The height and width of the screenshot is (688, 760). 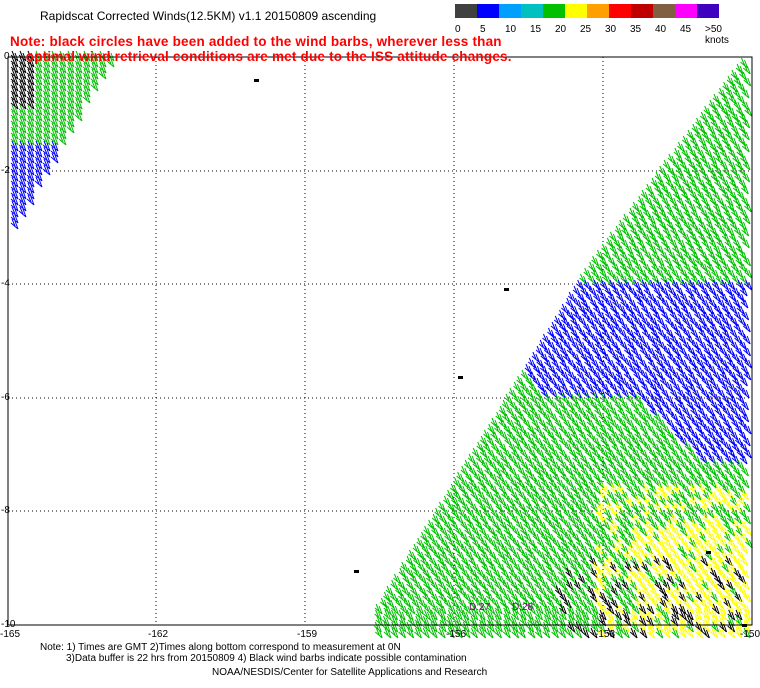 What do you see at coordinates (307, 634) in the screenshot?
I see `longitude-tick-label: -159` at bounding box center [307, 634].